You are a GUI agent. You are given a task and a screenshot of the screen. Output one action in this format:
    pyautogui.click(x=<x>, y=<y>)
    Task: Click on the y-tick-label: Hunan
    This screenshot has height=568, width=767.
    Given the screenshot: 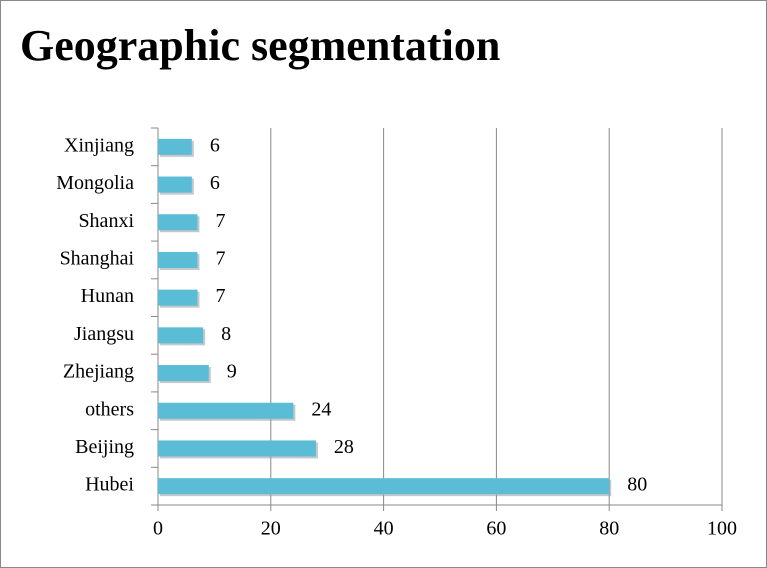 What is the action you would take?
    pyautogui.click(x=107, y=296)
    